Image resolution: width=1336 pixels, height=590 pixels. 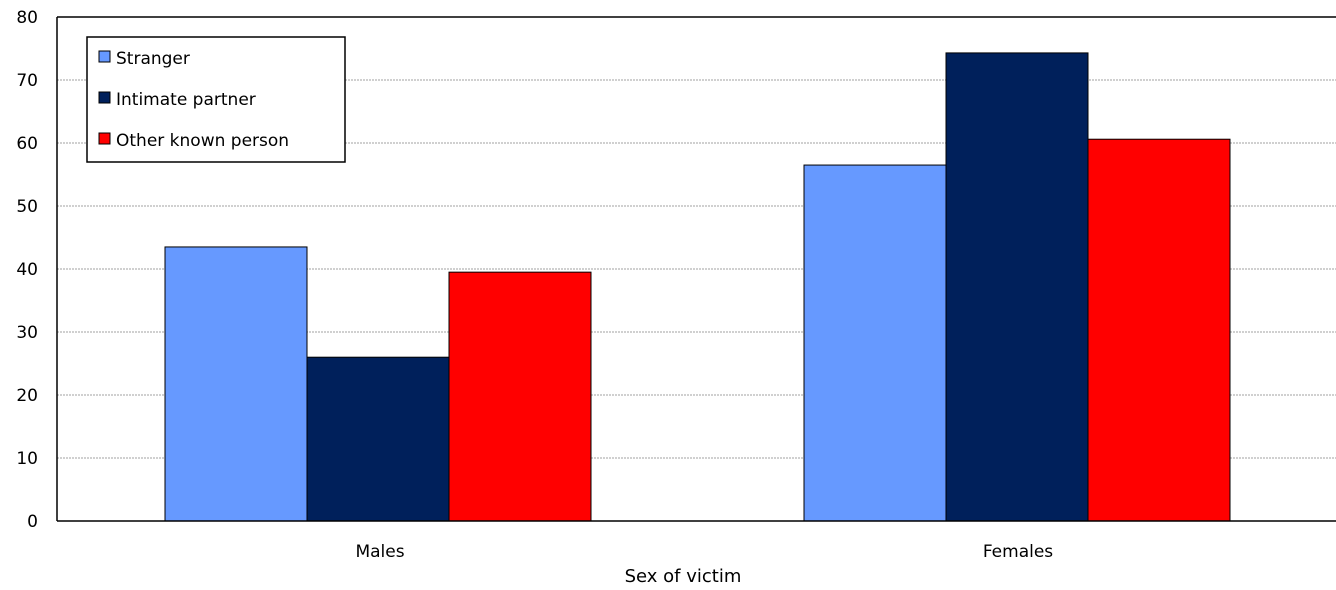 I want to click on bar-intimate-partner-males, so click(x=378, y=439).